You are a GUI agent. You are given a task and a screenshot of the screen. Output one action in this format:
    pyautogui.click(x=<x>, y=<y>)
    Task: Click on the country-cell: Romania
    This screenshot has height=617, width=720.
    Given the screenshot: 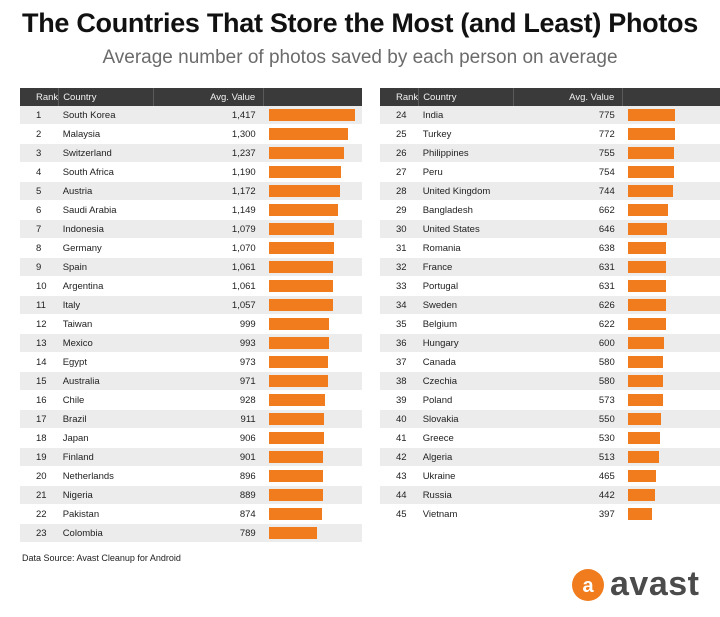 What is the action you would take?
    pyautogui.click(x=466, y=248)
    